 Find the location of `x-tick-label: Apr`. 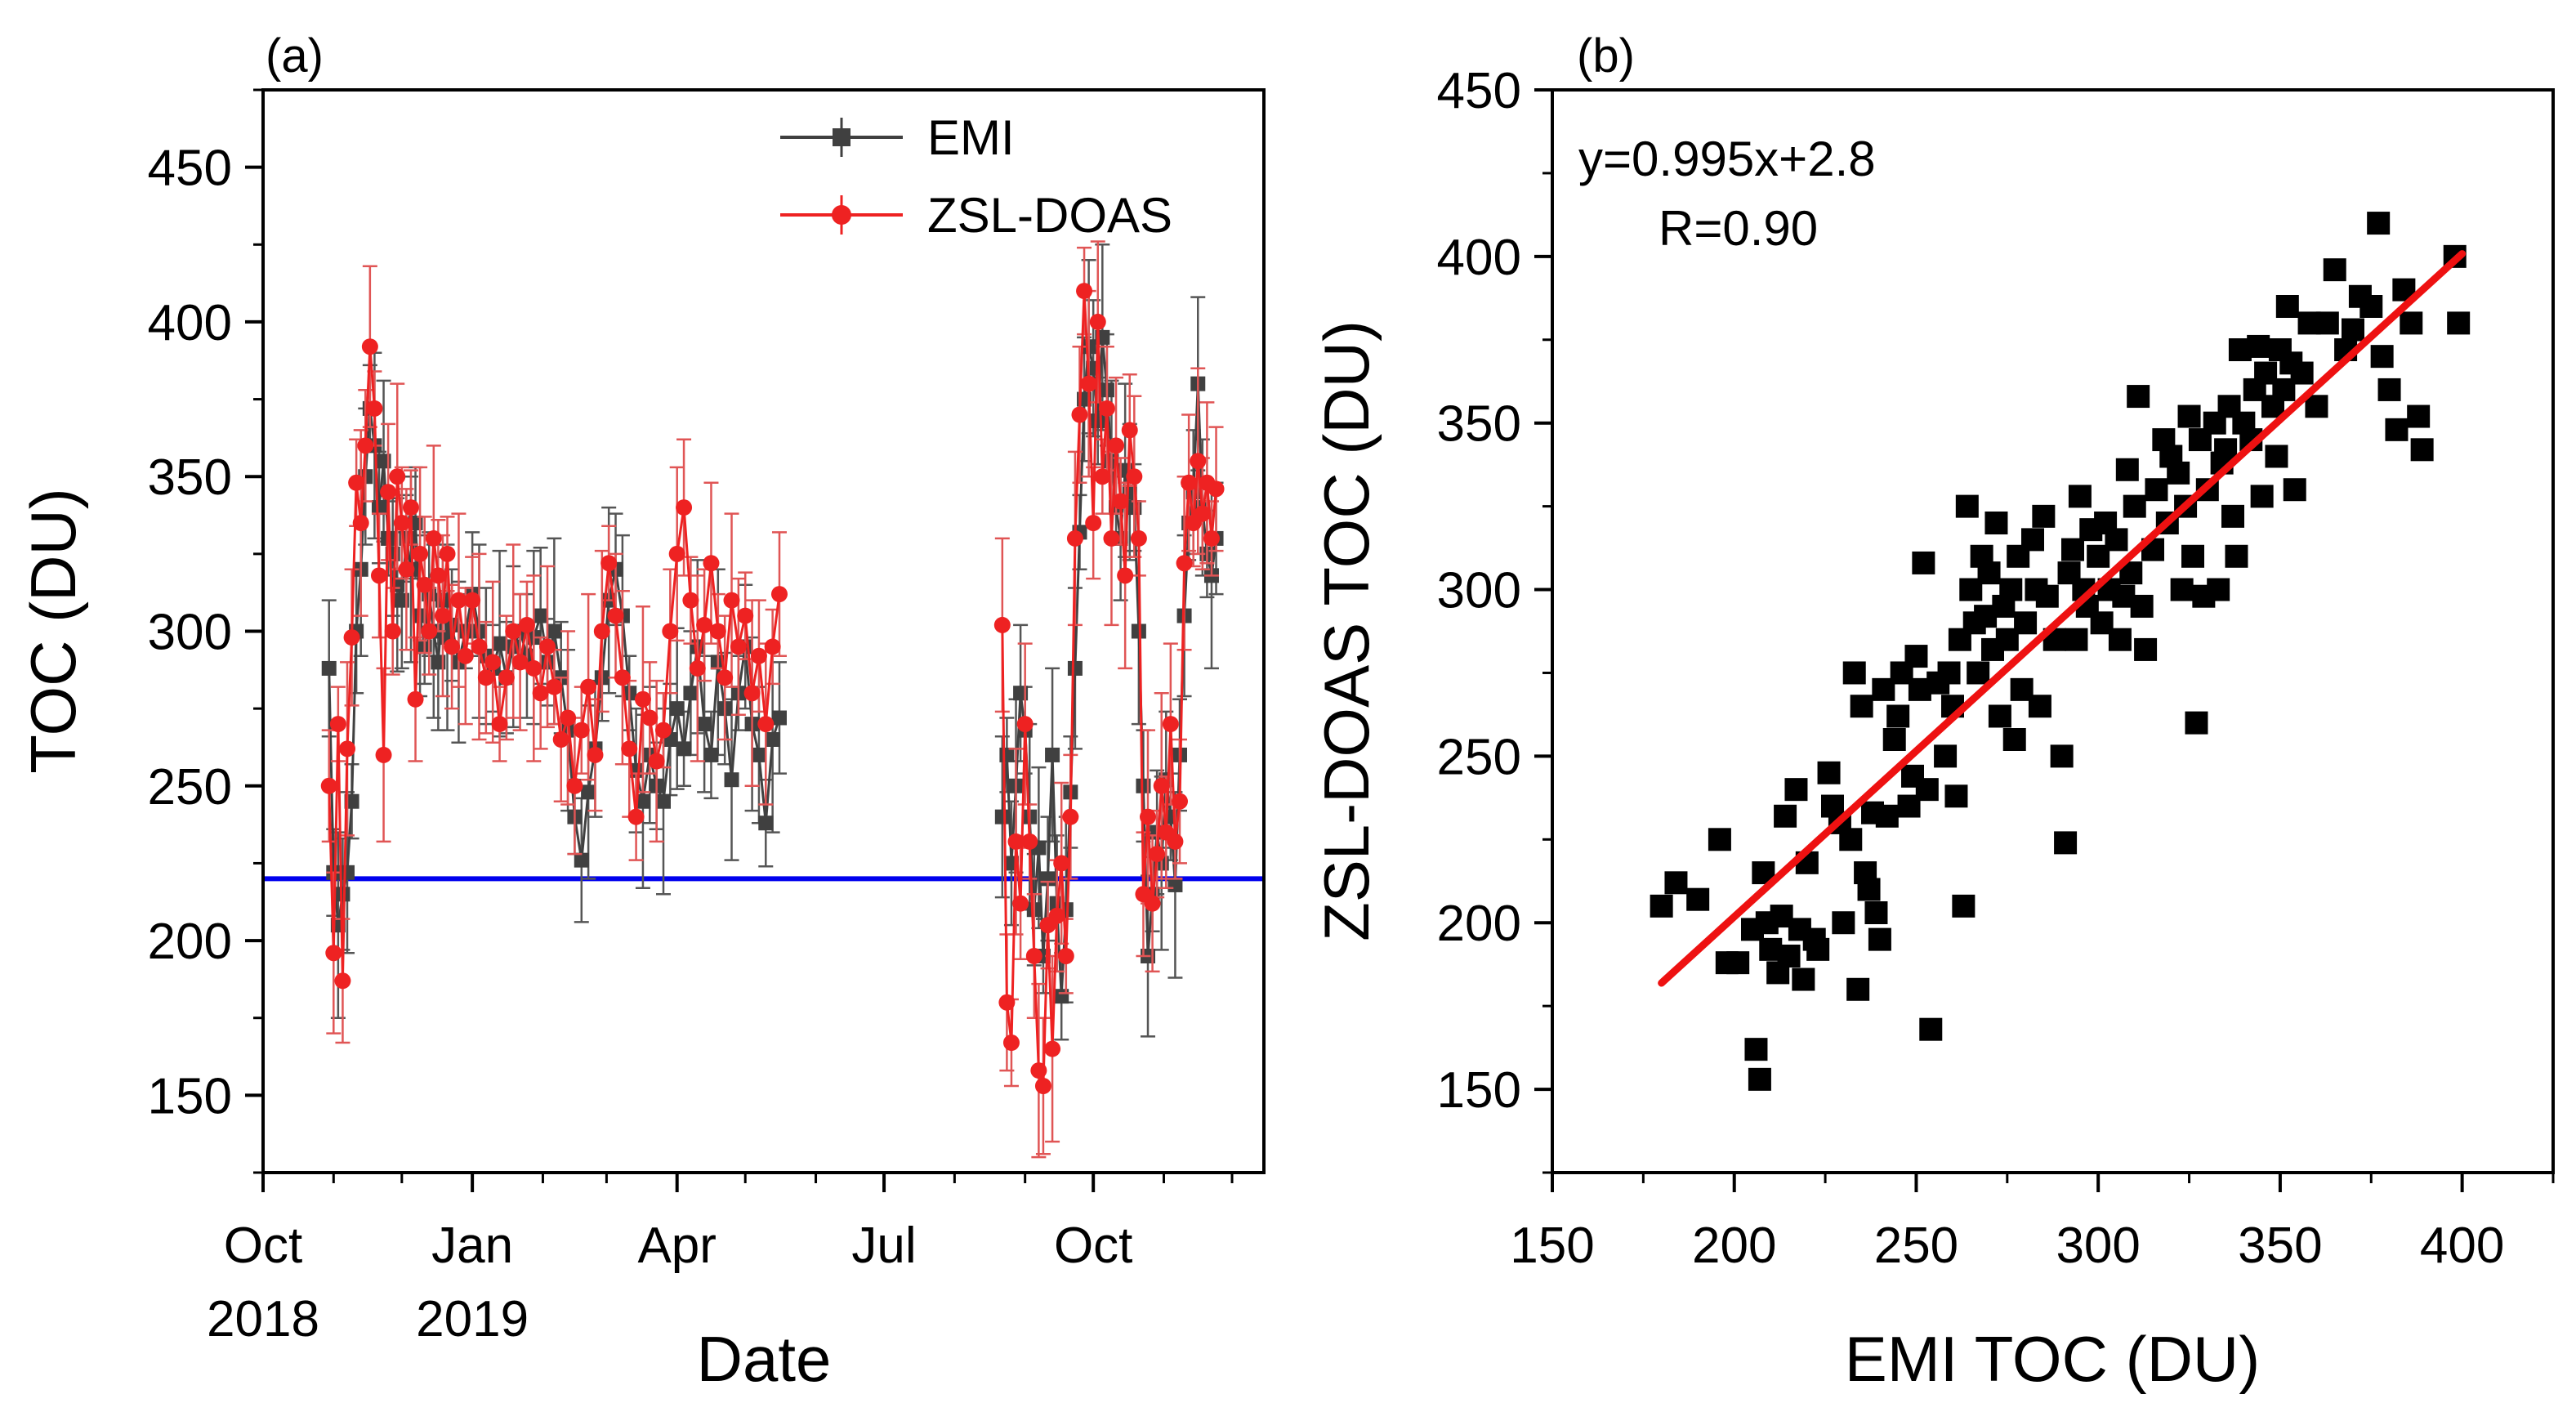

x-tick-label: Apr is located at coordinates (677, 1246).